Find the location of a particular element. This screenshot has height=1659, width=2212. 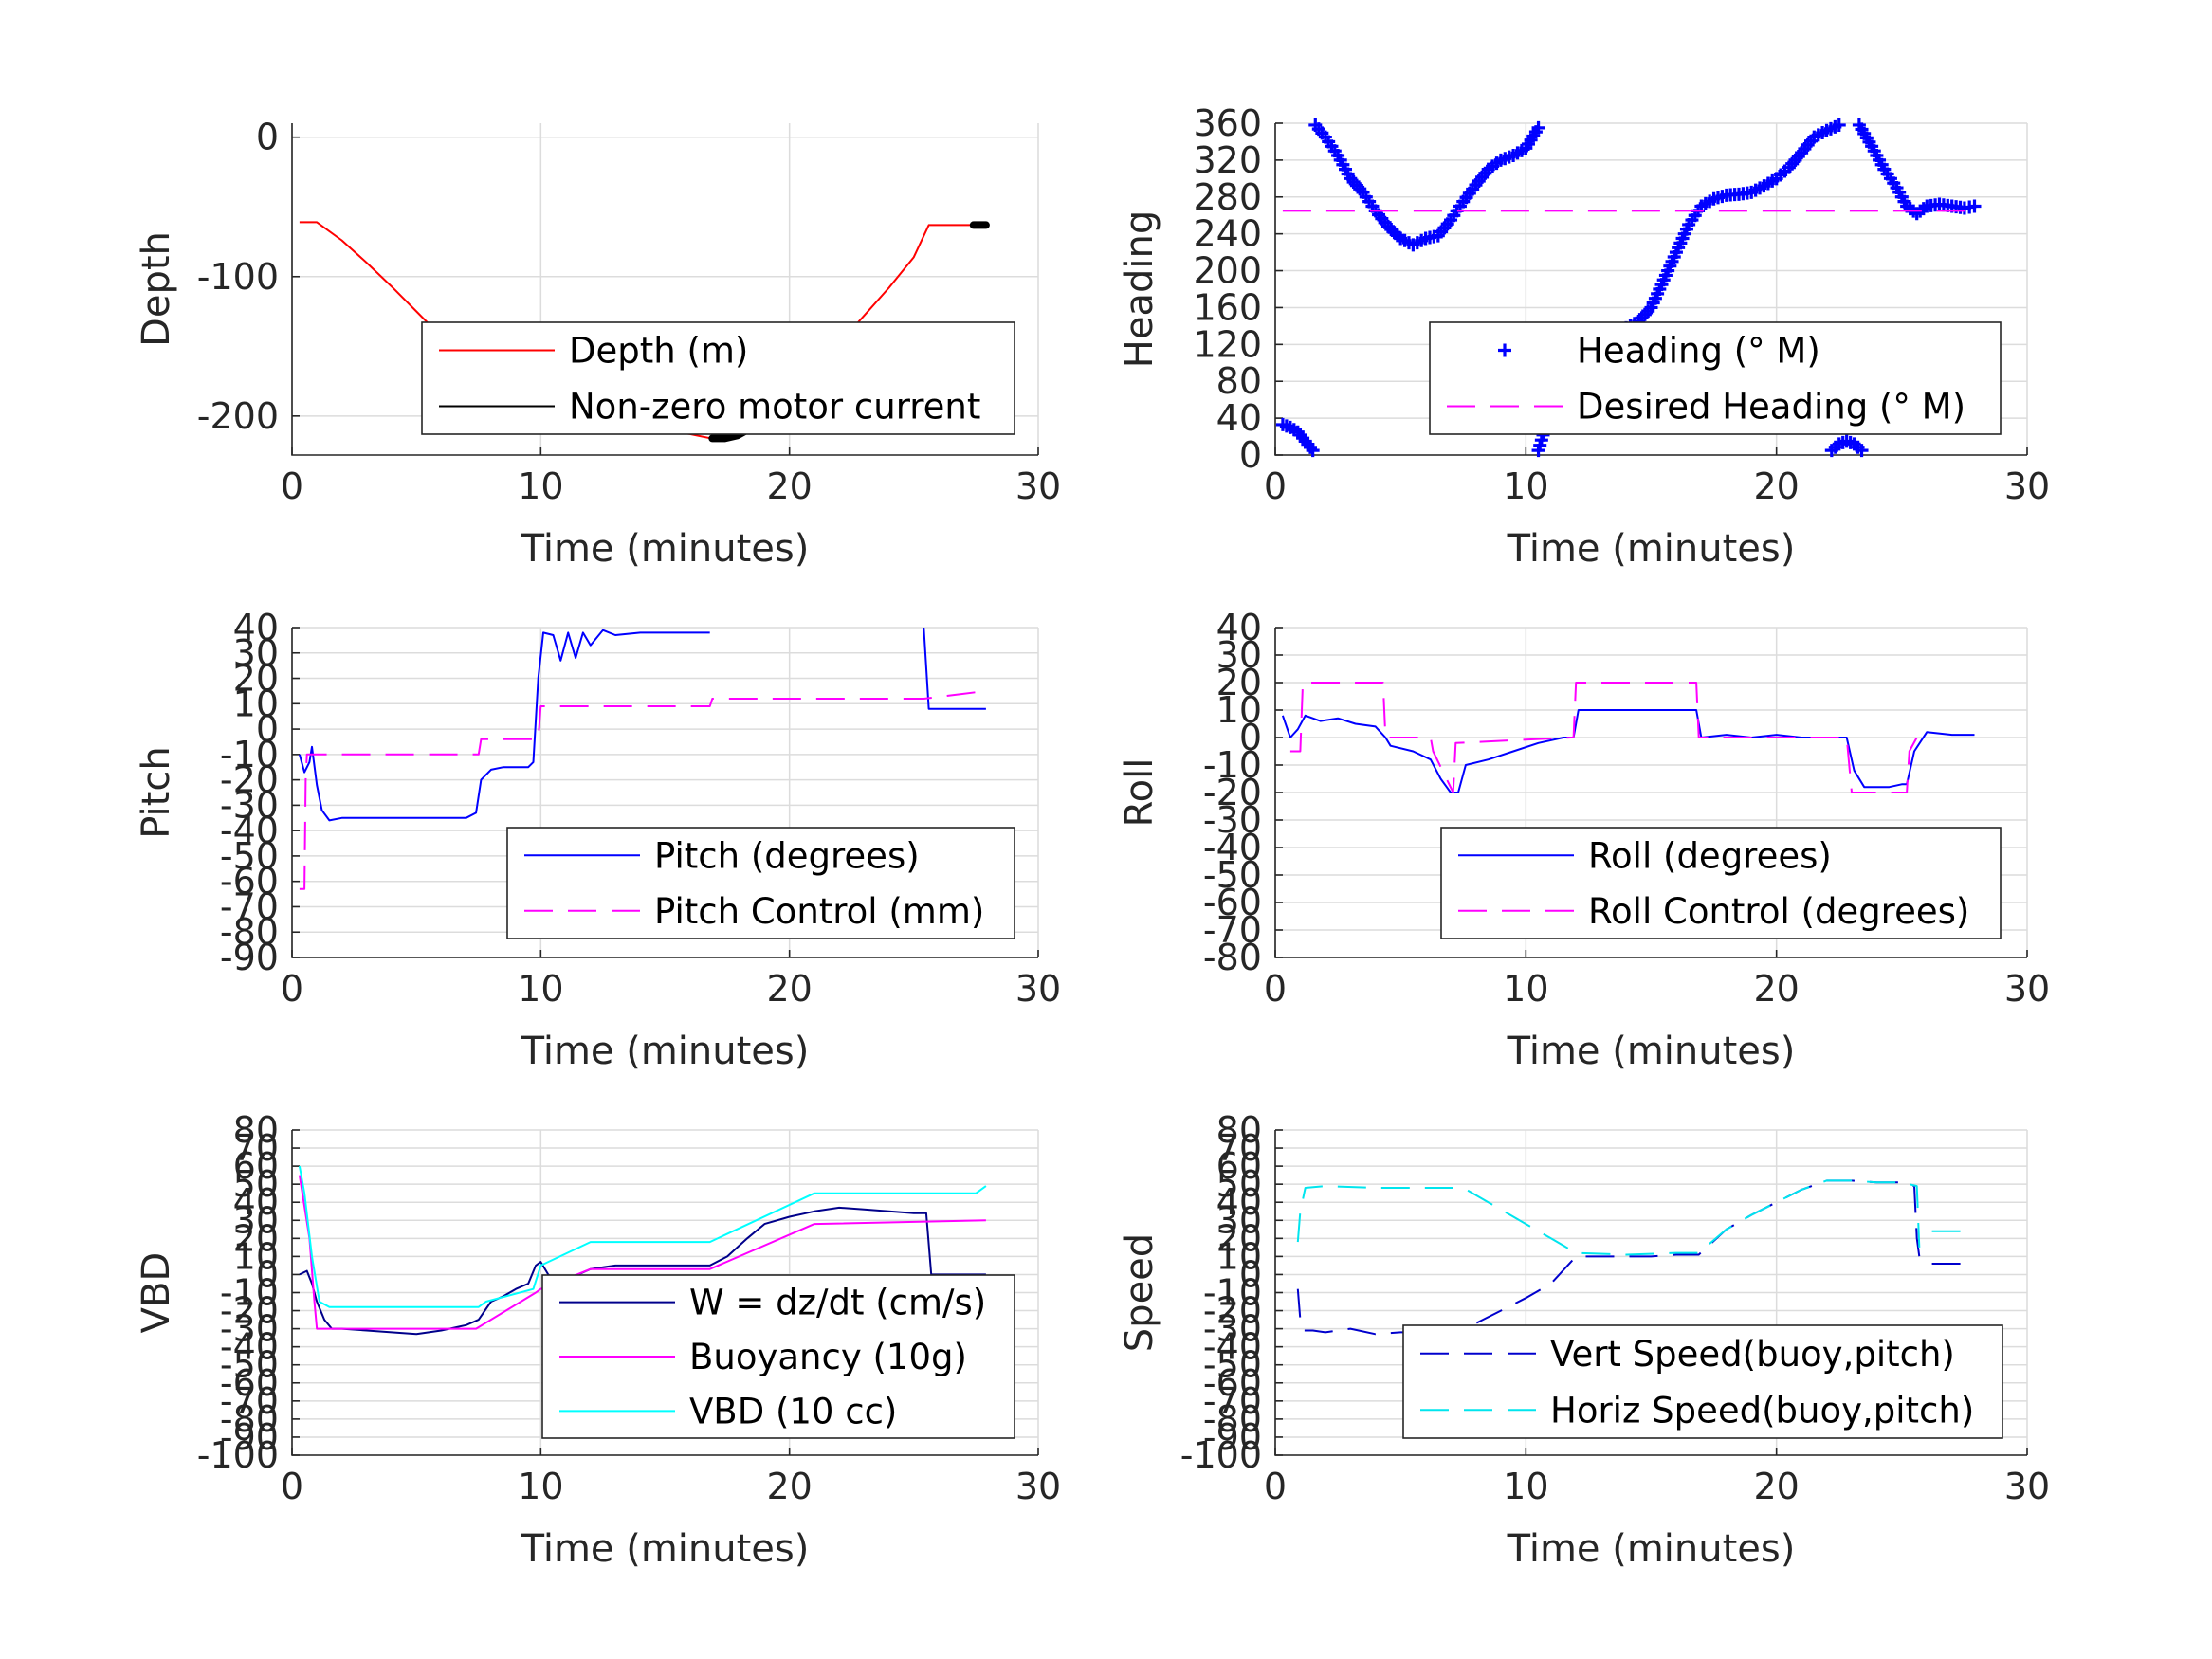

legend-label: Depth (m) is located at coordinates (658, 351).